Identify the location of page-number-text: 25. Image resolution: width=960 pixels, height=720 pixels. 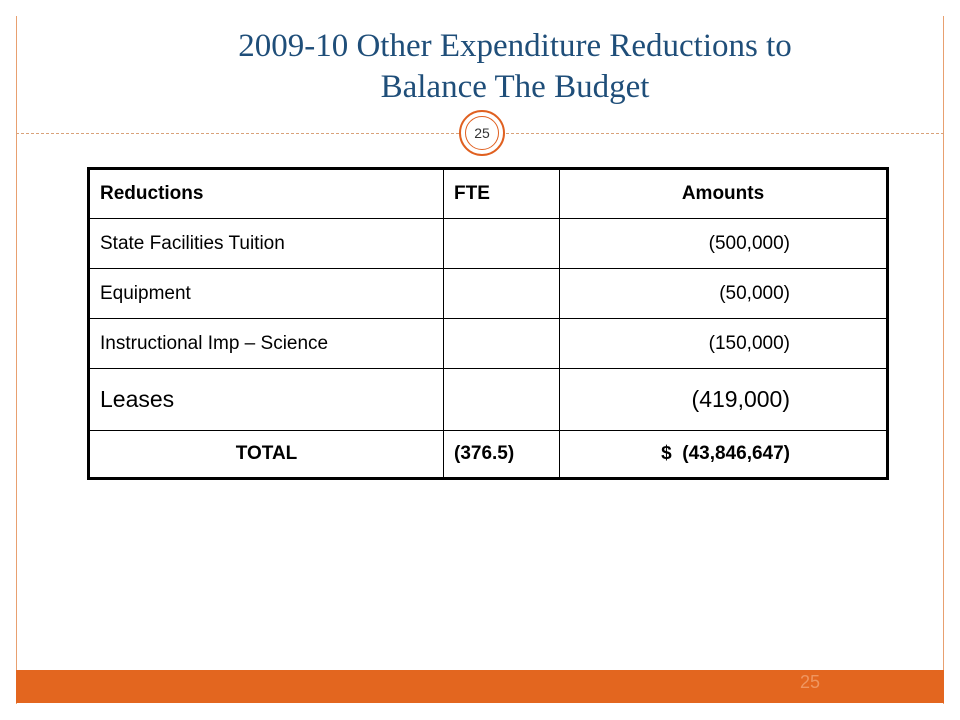
(482, 133).